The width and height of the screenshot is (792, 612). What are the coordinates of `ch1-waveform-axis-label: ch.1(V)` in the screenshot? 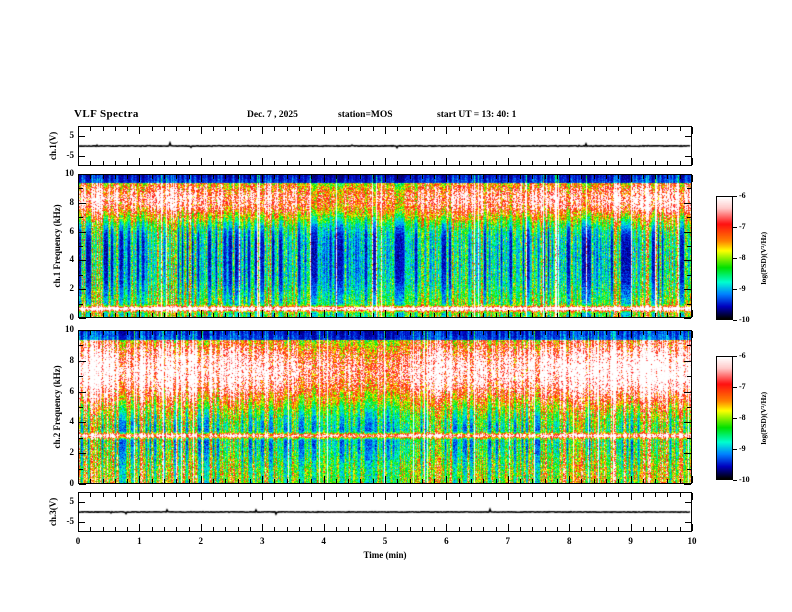 It's located at (53, 145).